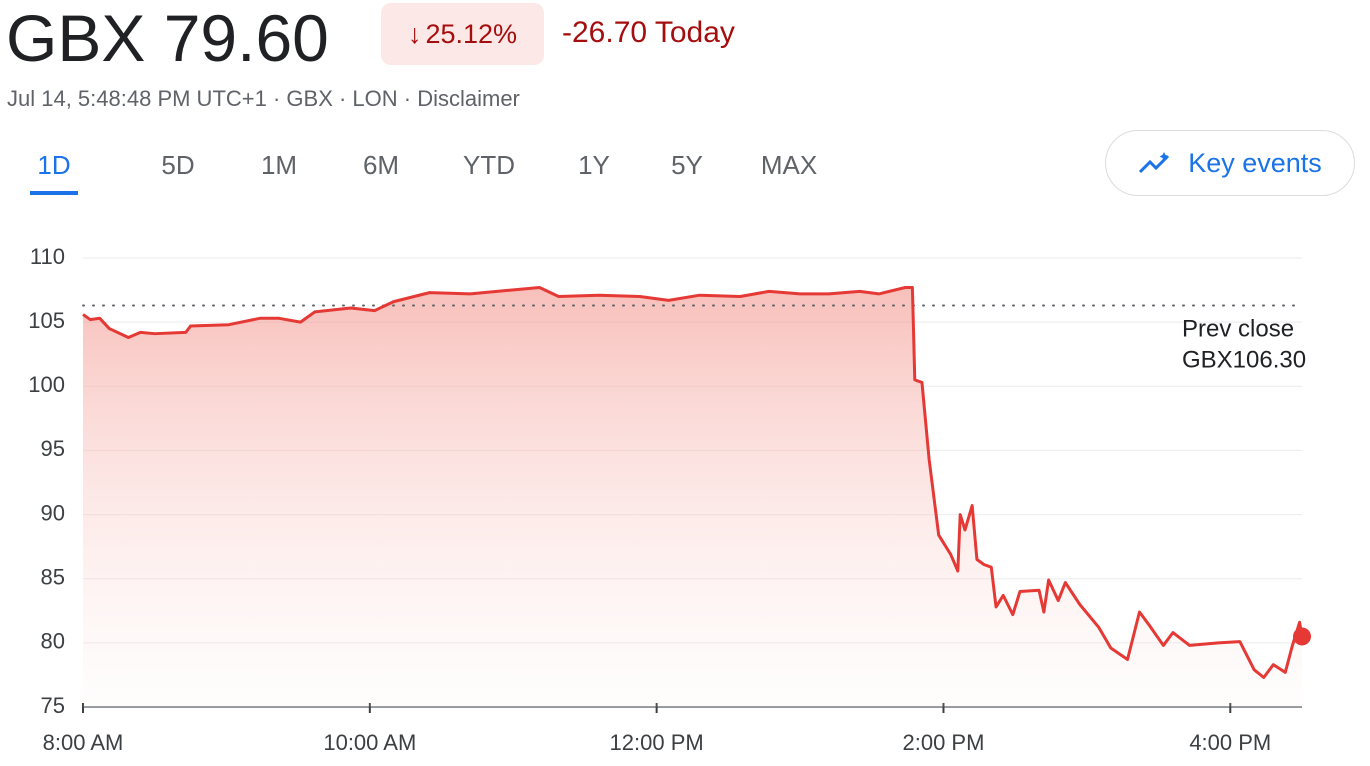 This screenshot has height=766, width=1370. What do you see at coordinates (83, 742) in the screenshot?
I see `x-tick-label: 8:00 AM` at bounding box center [83, 742].